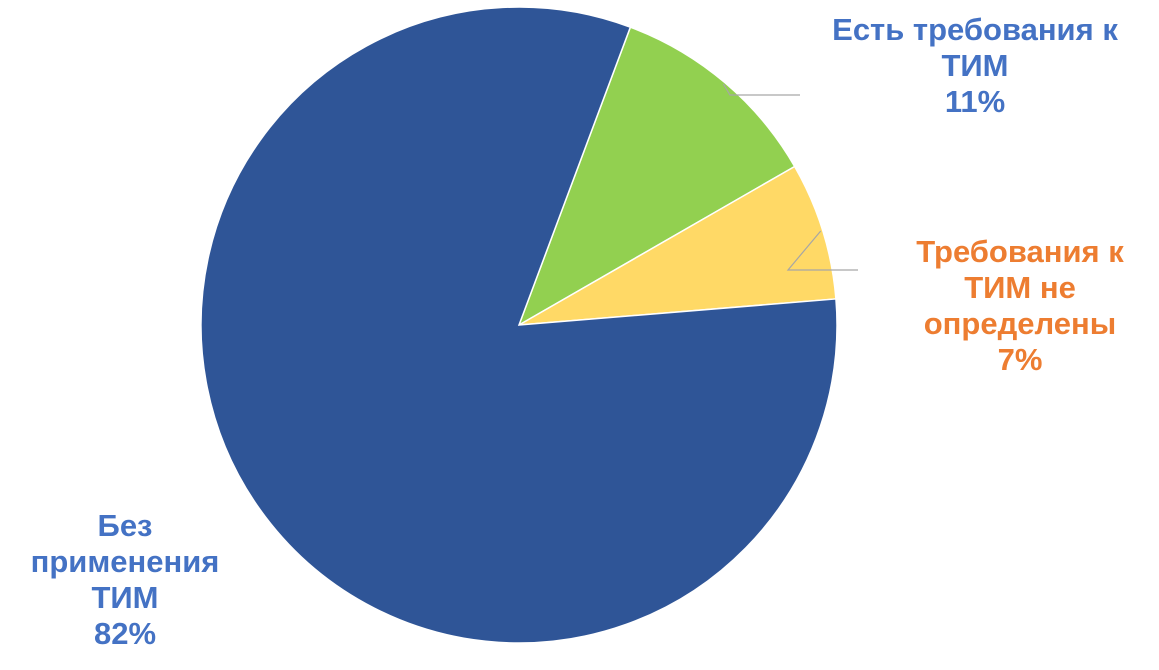 Image resolution: width=1159 pixels, height=670 pixels. Describe the element at coordinates (125, 633) in the screenshot. I see `slice-label-no-bim-percent: 82%` at that location.